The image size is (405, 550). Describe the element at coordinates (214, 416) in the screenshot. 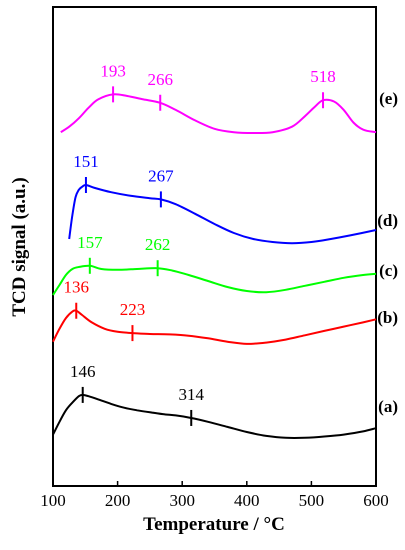

I see `series-line-a` at that location.